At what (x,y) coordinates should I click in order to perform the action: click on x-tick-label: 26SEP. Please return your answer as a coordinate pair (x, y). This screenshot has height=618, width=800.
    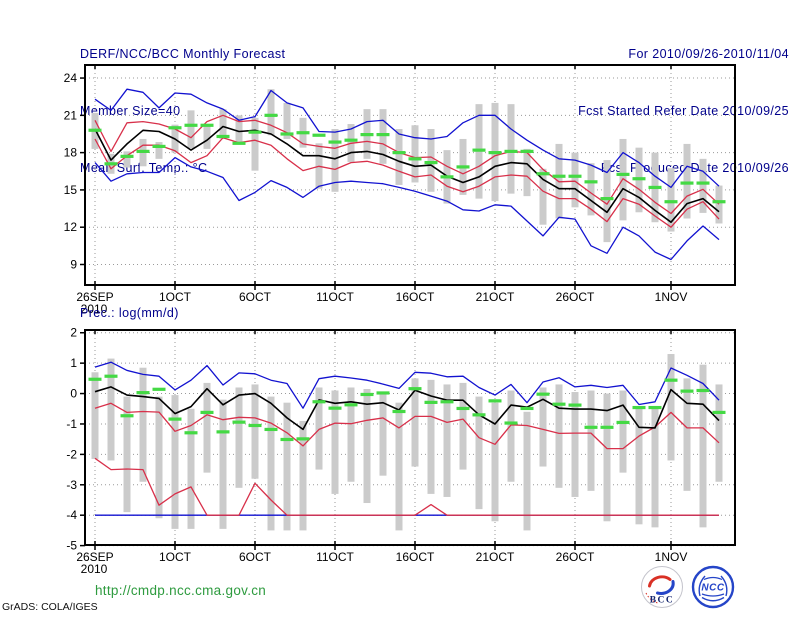
    Looking at the image, I should click on (94, 557).